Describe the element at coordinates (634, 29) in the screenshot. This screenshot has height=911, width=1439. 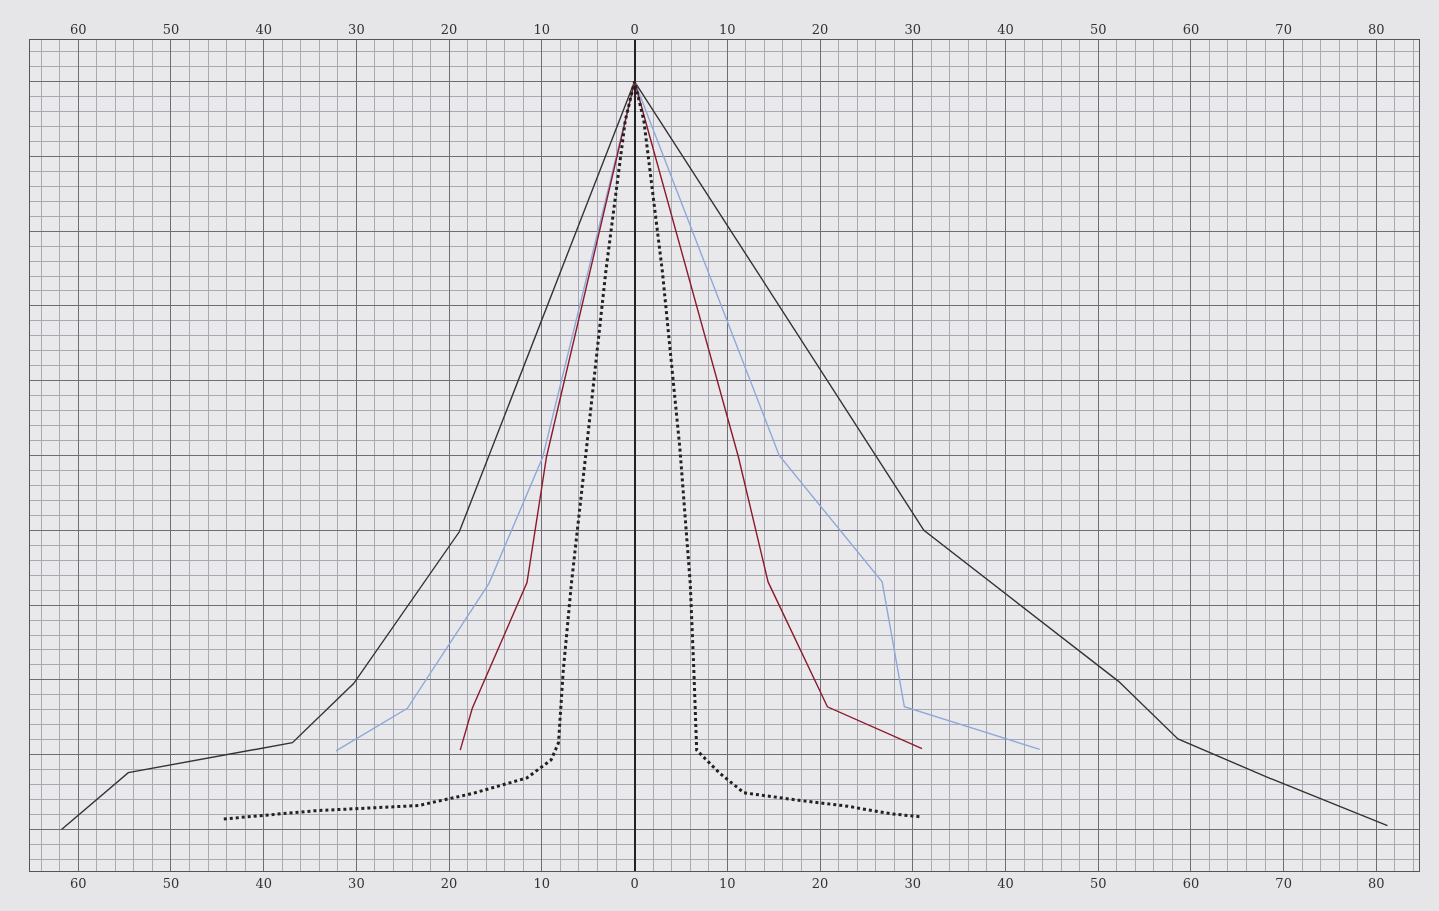
I see `x2-tick-label: 0` at that location.